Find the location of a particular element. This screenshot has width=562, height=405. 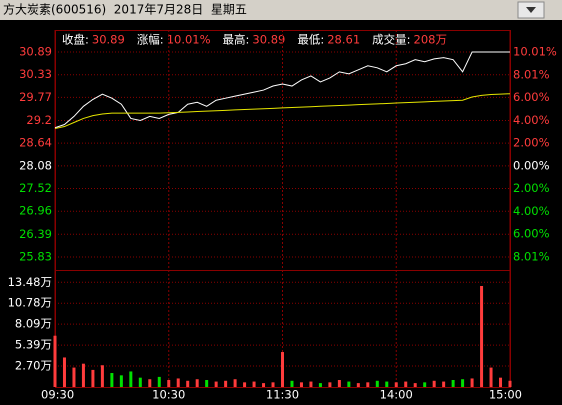

stat-label: 最低: is located at coordinates (310, 40).